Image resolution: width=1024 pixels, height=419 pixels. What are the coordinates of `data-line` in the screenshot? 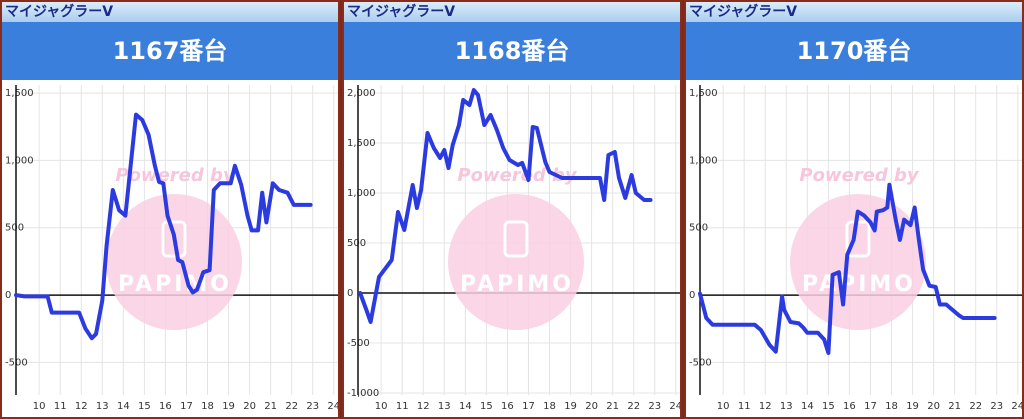 It's located at (847, 268).